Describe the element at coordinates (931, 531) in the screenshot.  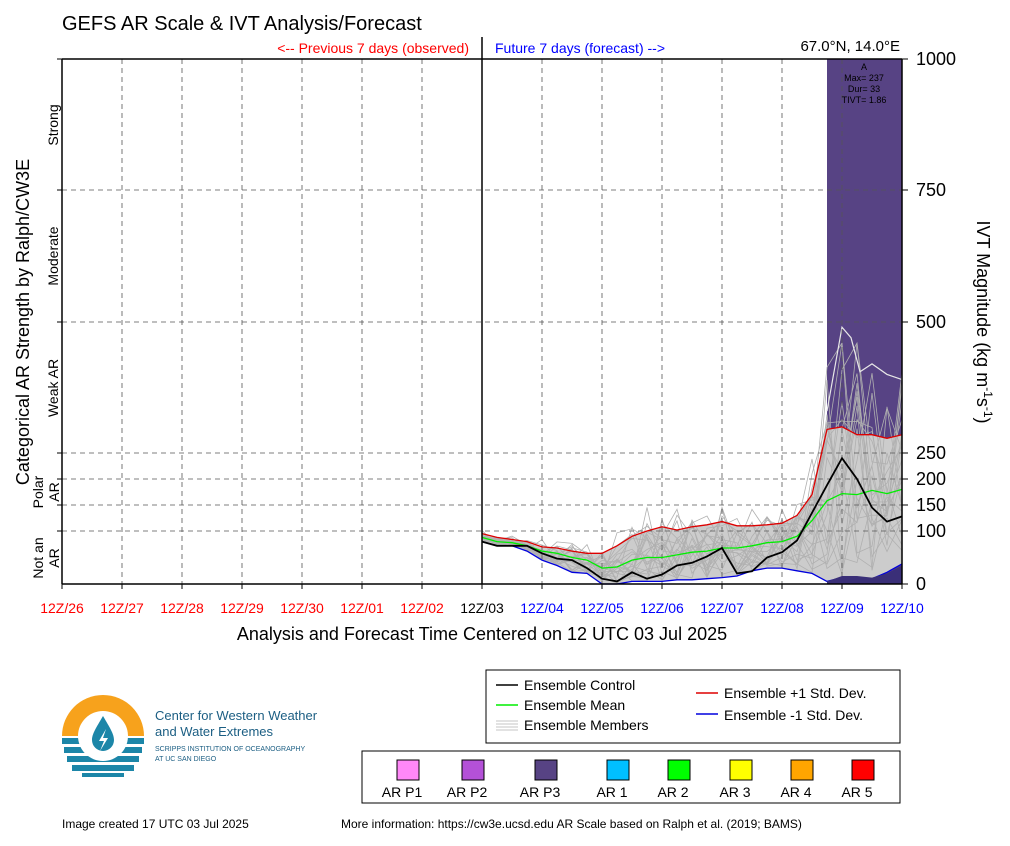
I see `y-tick-label: 100` at that location.